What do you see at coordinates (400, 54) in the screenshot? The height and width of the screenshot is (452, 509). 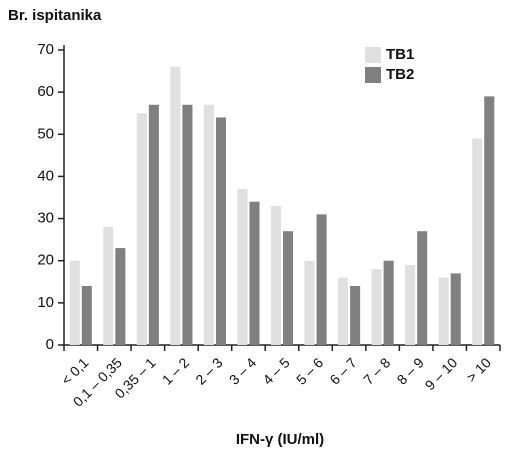 I see `legend-label: TB1` at bounding box center [400, 54].